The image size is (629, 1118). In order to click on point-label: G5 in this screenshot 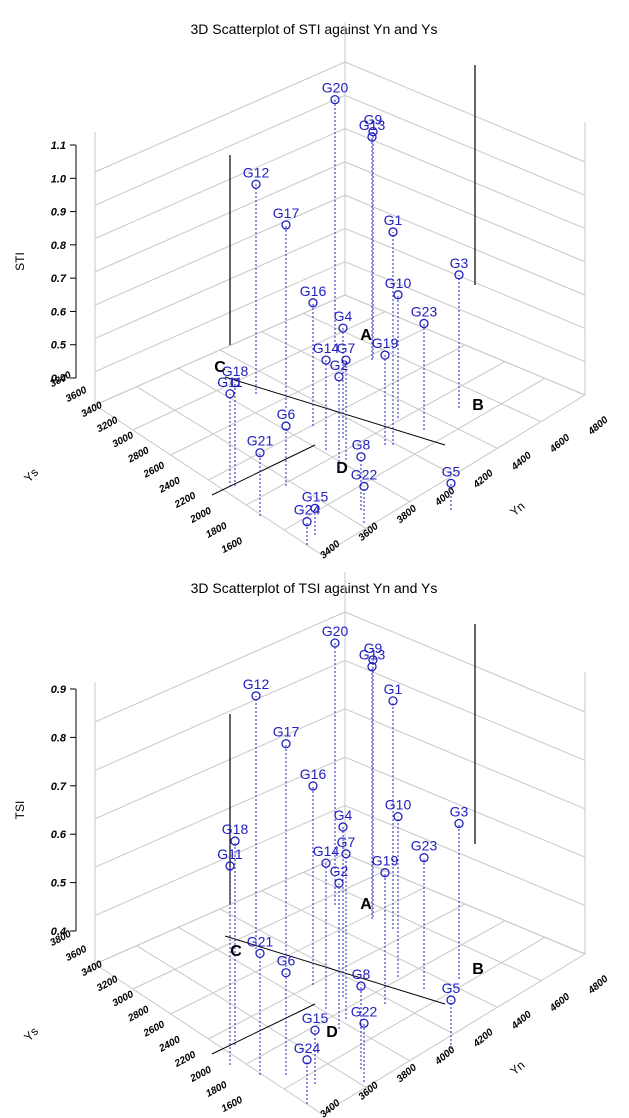, I will do `click(451, 471)`.